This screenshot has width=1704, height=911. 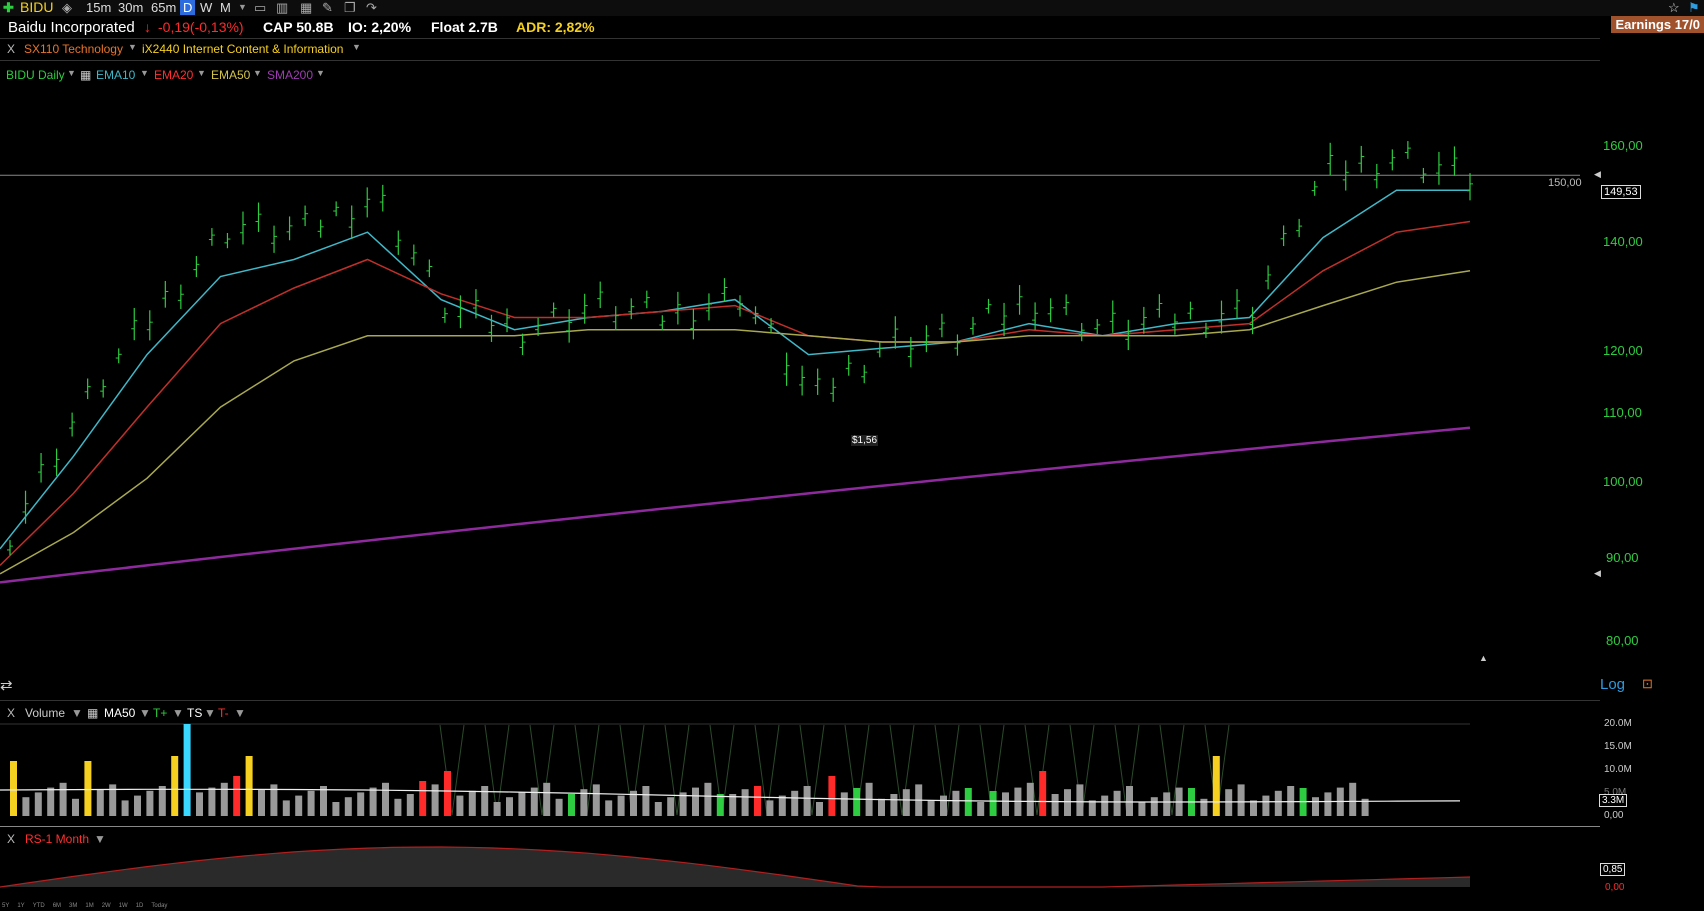 What do you see at coordinates (21, 906) in the screenshot?
I see `range-button: 1Y` at bounding box center [21, 906].